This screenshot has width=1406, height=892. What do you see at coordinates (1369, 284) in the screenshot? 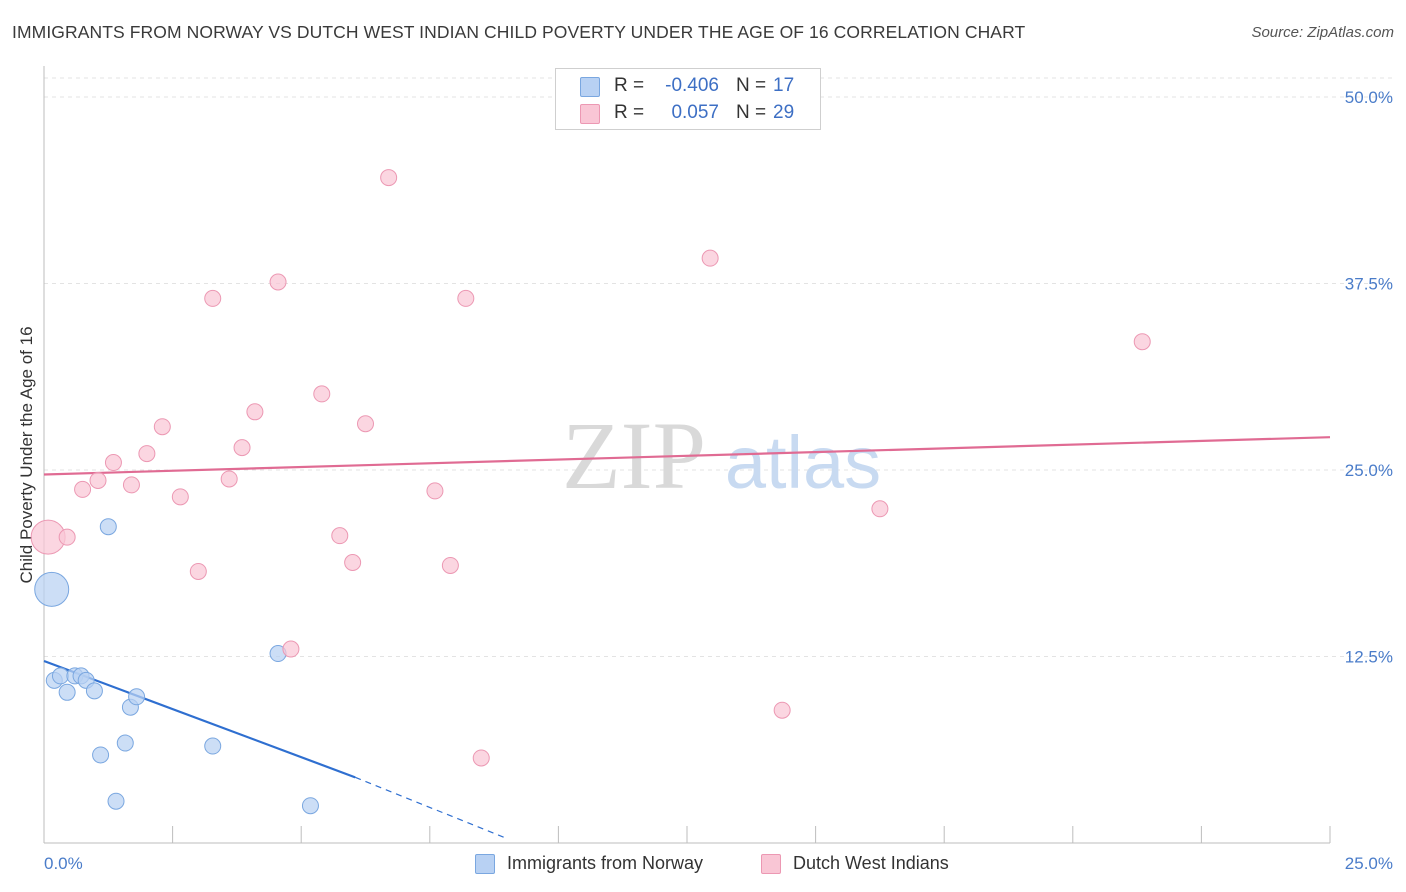
I see `y-tick-label: 37.5%` at bounding box center [1369, 284].